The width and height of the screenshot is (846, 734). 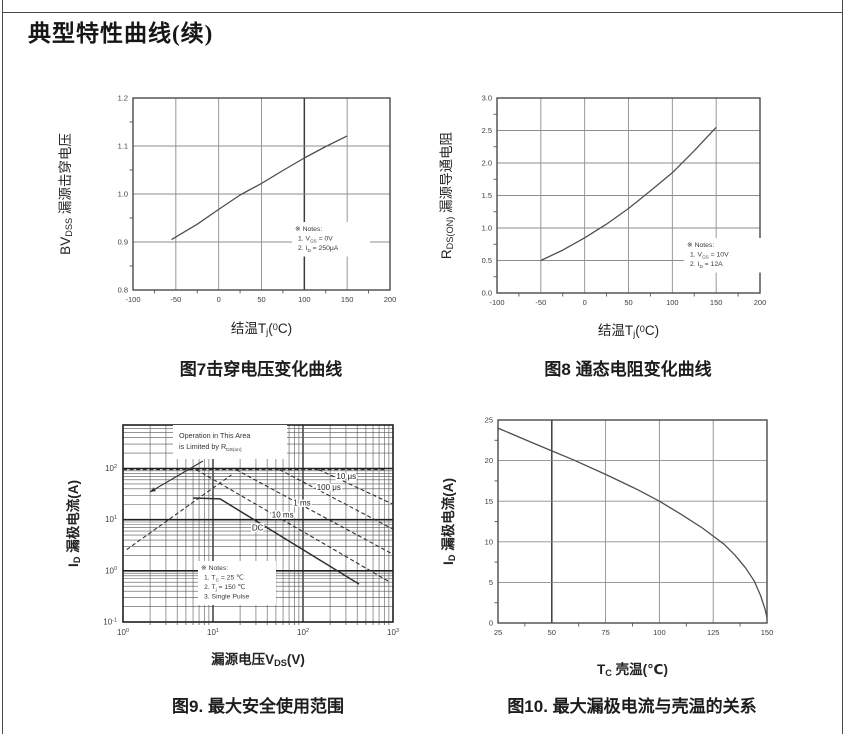 What do you see at coordinates (487, 163) in the screenshot?
I see `svg-text: 2.0` at bounding box center [487, 163].